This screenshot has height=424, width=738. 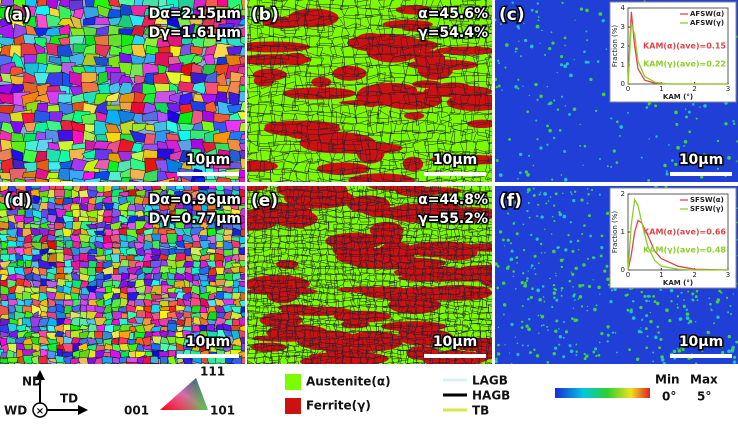 I want to click on y-tick-label: 2, so click(x=623, y=46).